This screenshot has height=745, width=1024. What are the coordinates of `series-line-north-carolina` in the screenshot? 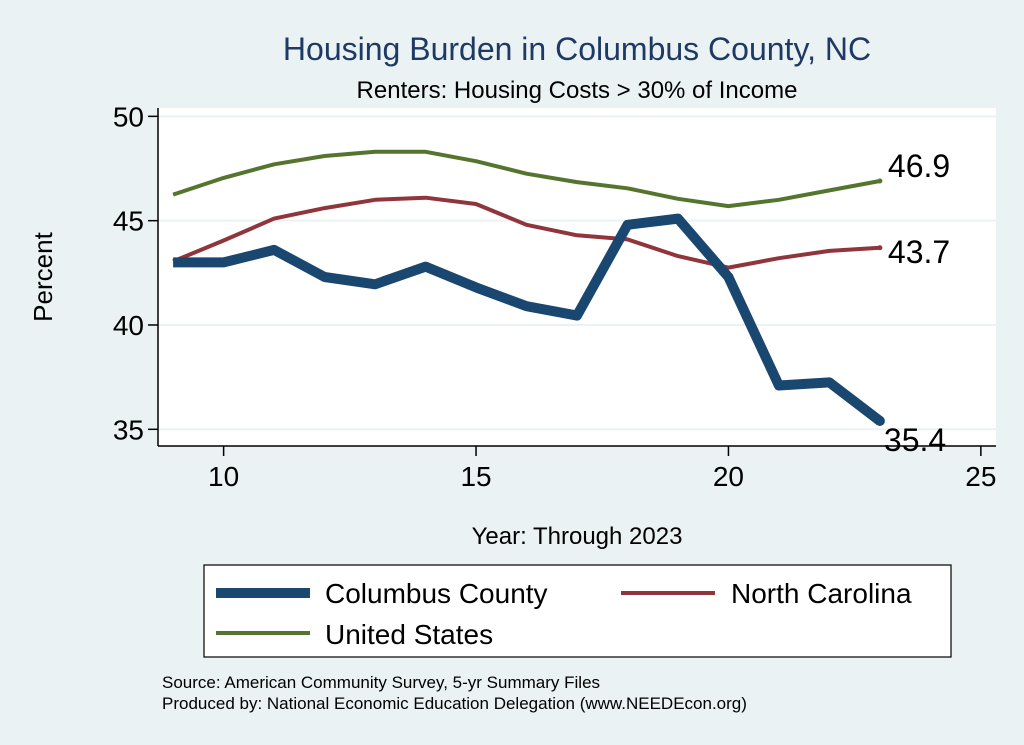 It's located at (526, 232).